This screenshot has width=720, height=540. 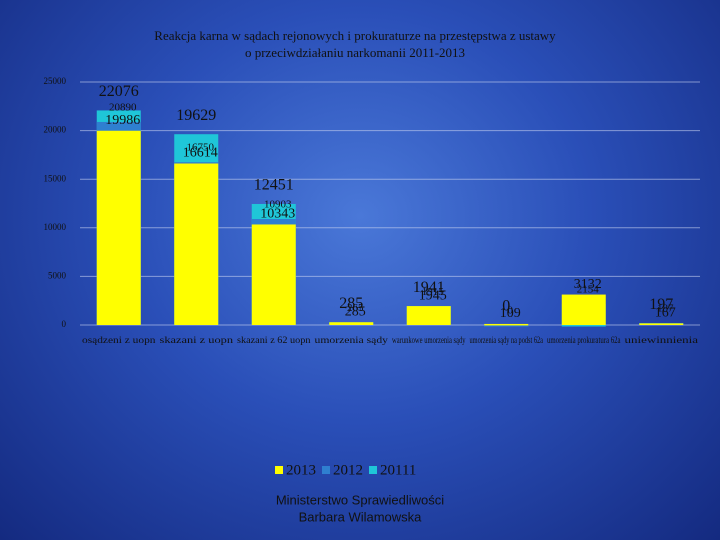 I want to click on x-tick-label: skazani z uopn, so click(x=197, y=341).